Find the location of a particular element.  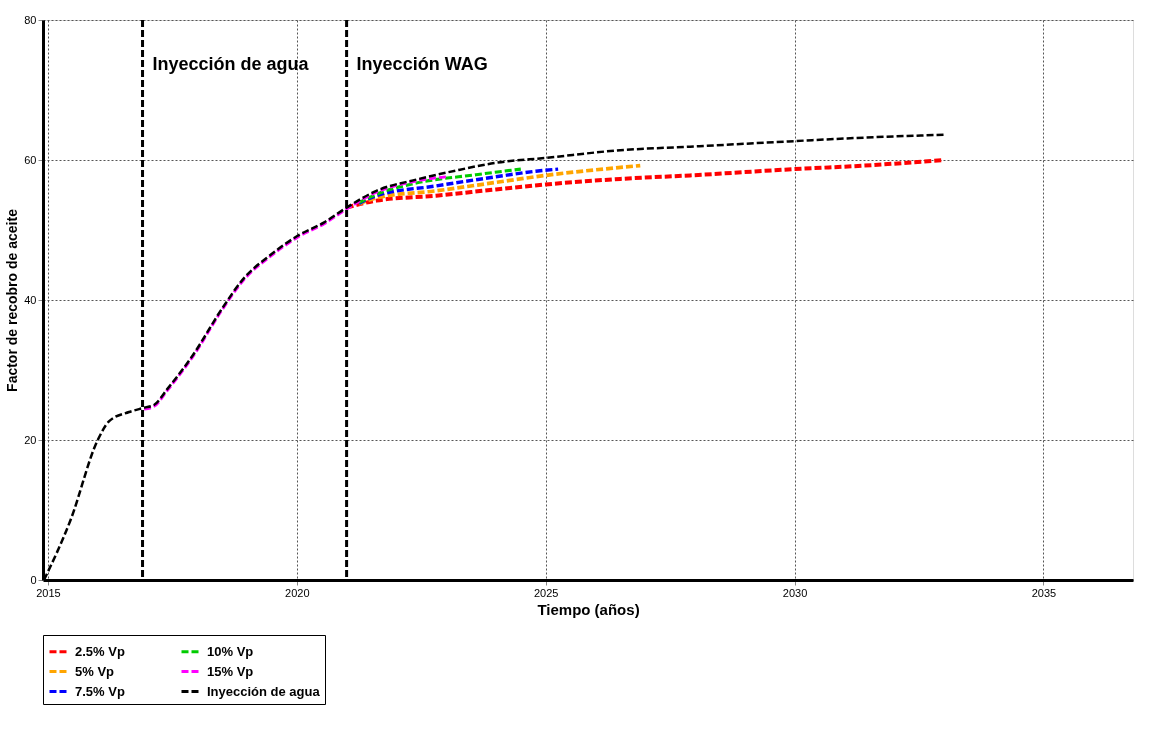

x-tick-label: 2035 is located at coordinates (1044, 592).